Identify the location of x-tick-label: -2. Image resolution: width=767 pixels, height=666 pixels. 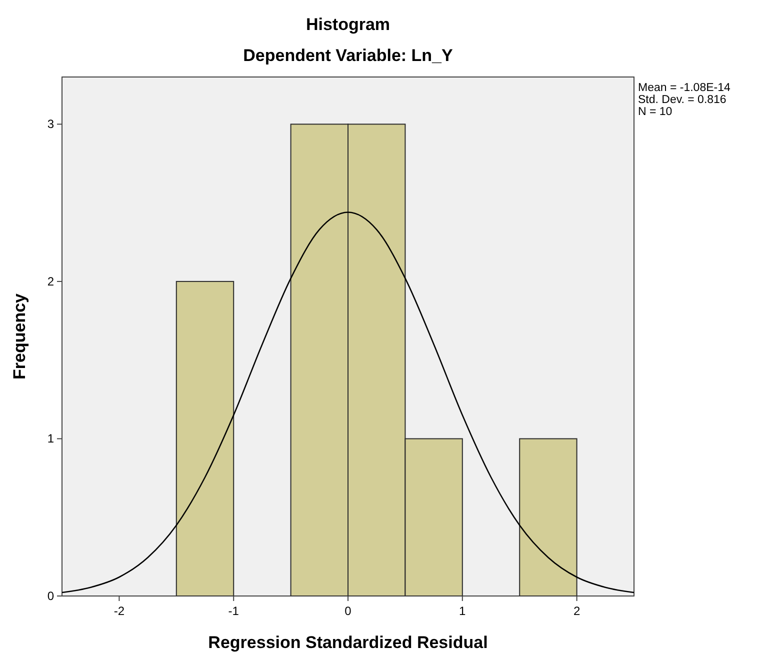
(119, 611).